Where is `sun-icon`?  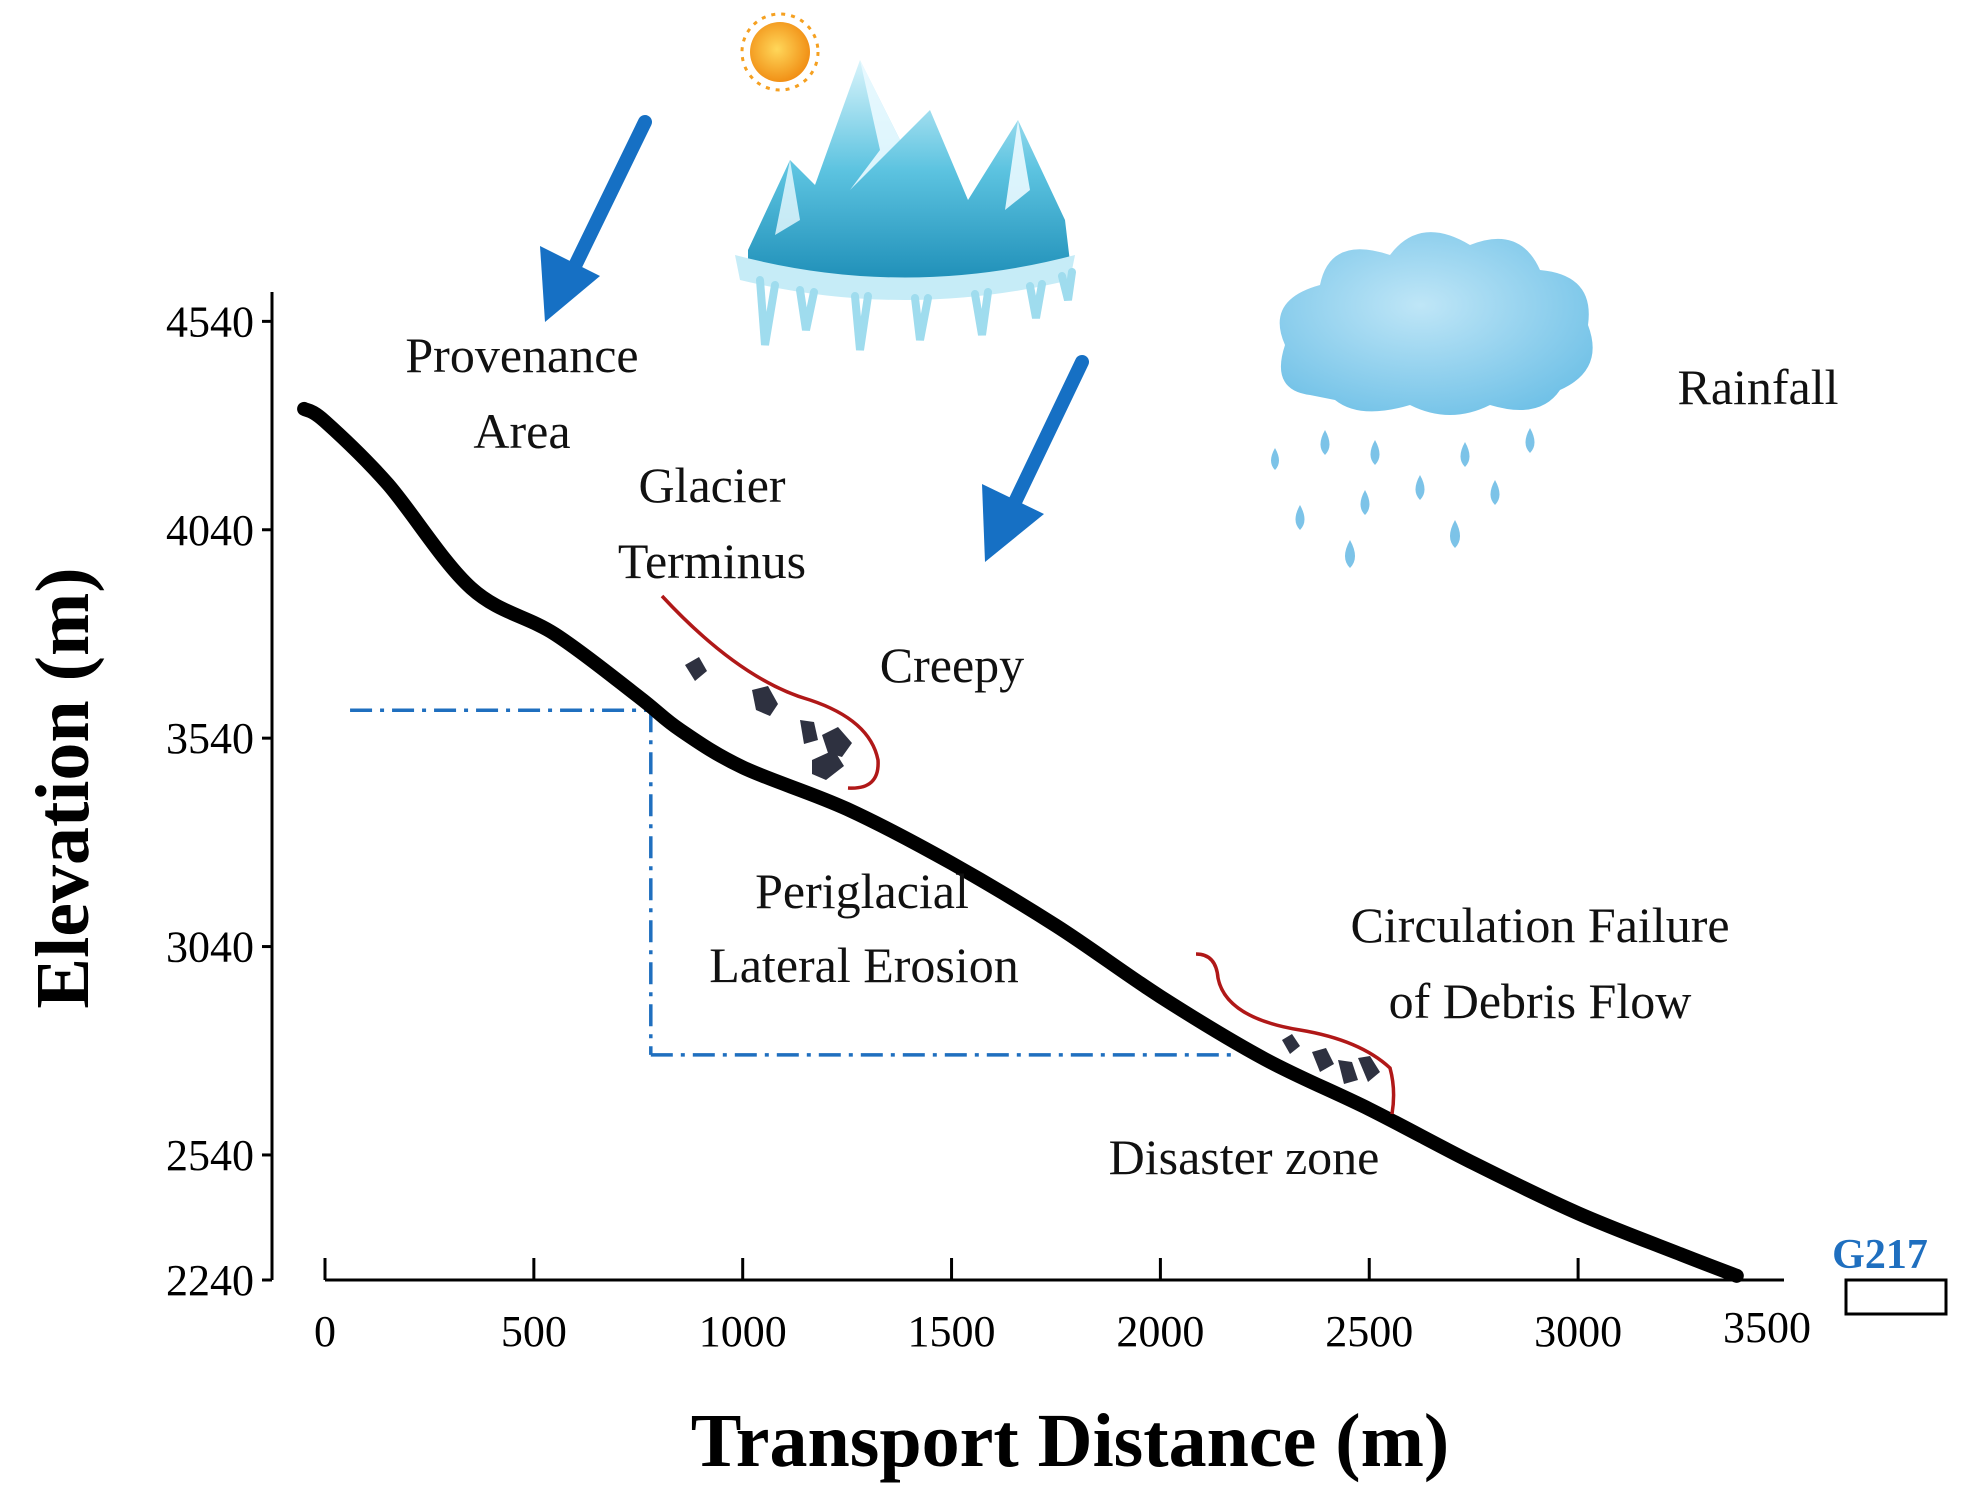 sun-icon is located at coordinates (780, 52).